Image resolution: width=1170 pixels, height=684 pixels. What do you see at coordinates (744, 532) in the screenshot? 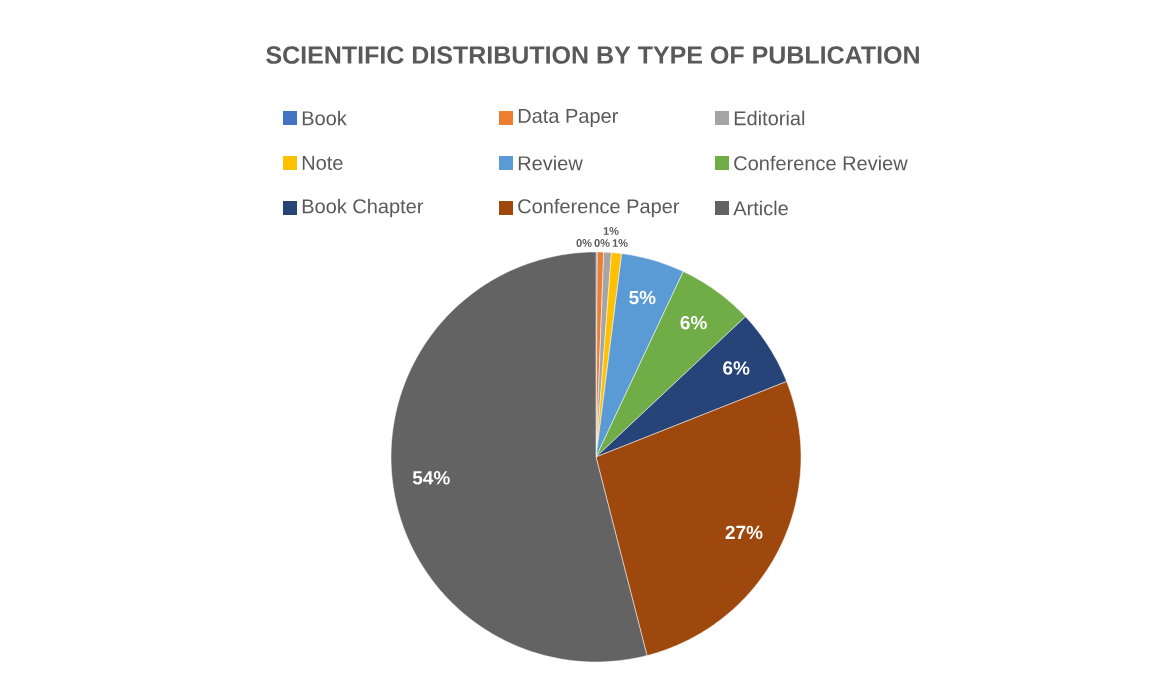
I see `data-label: 27%` at bounding box center [744, 532].